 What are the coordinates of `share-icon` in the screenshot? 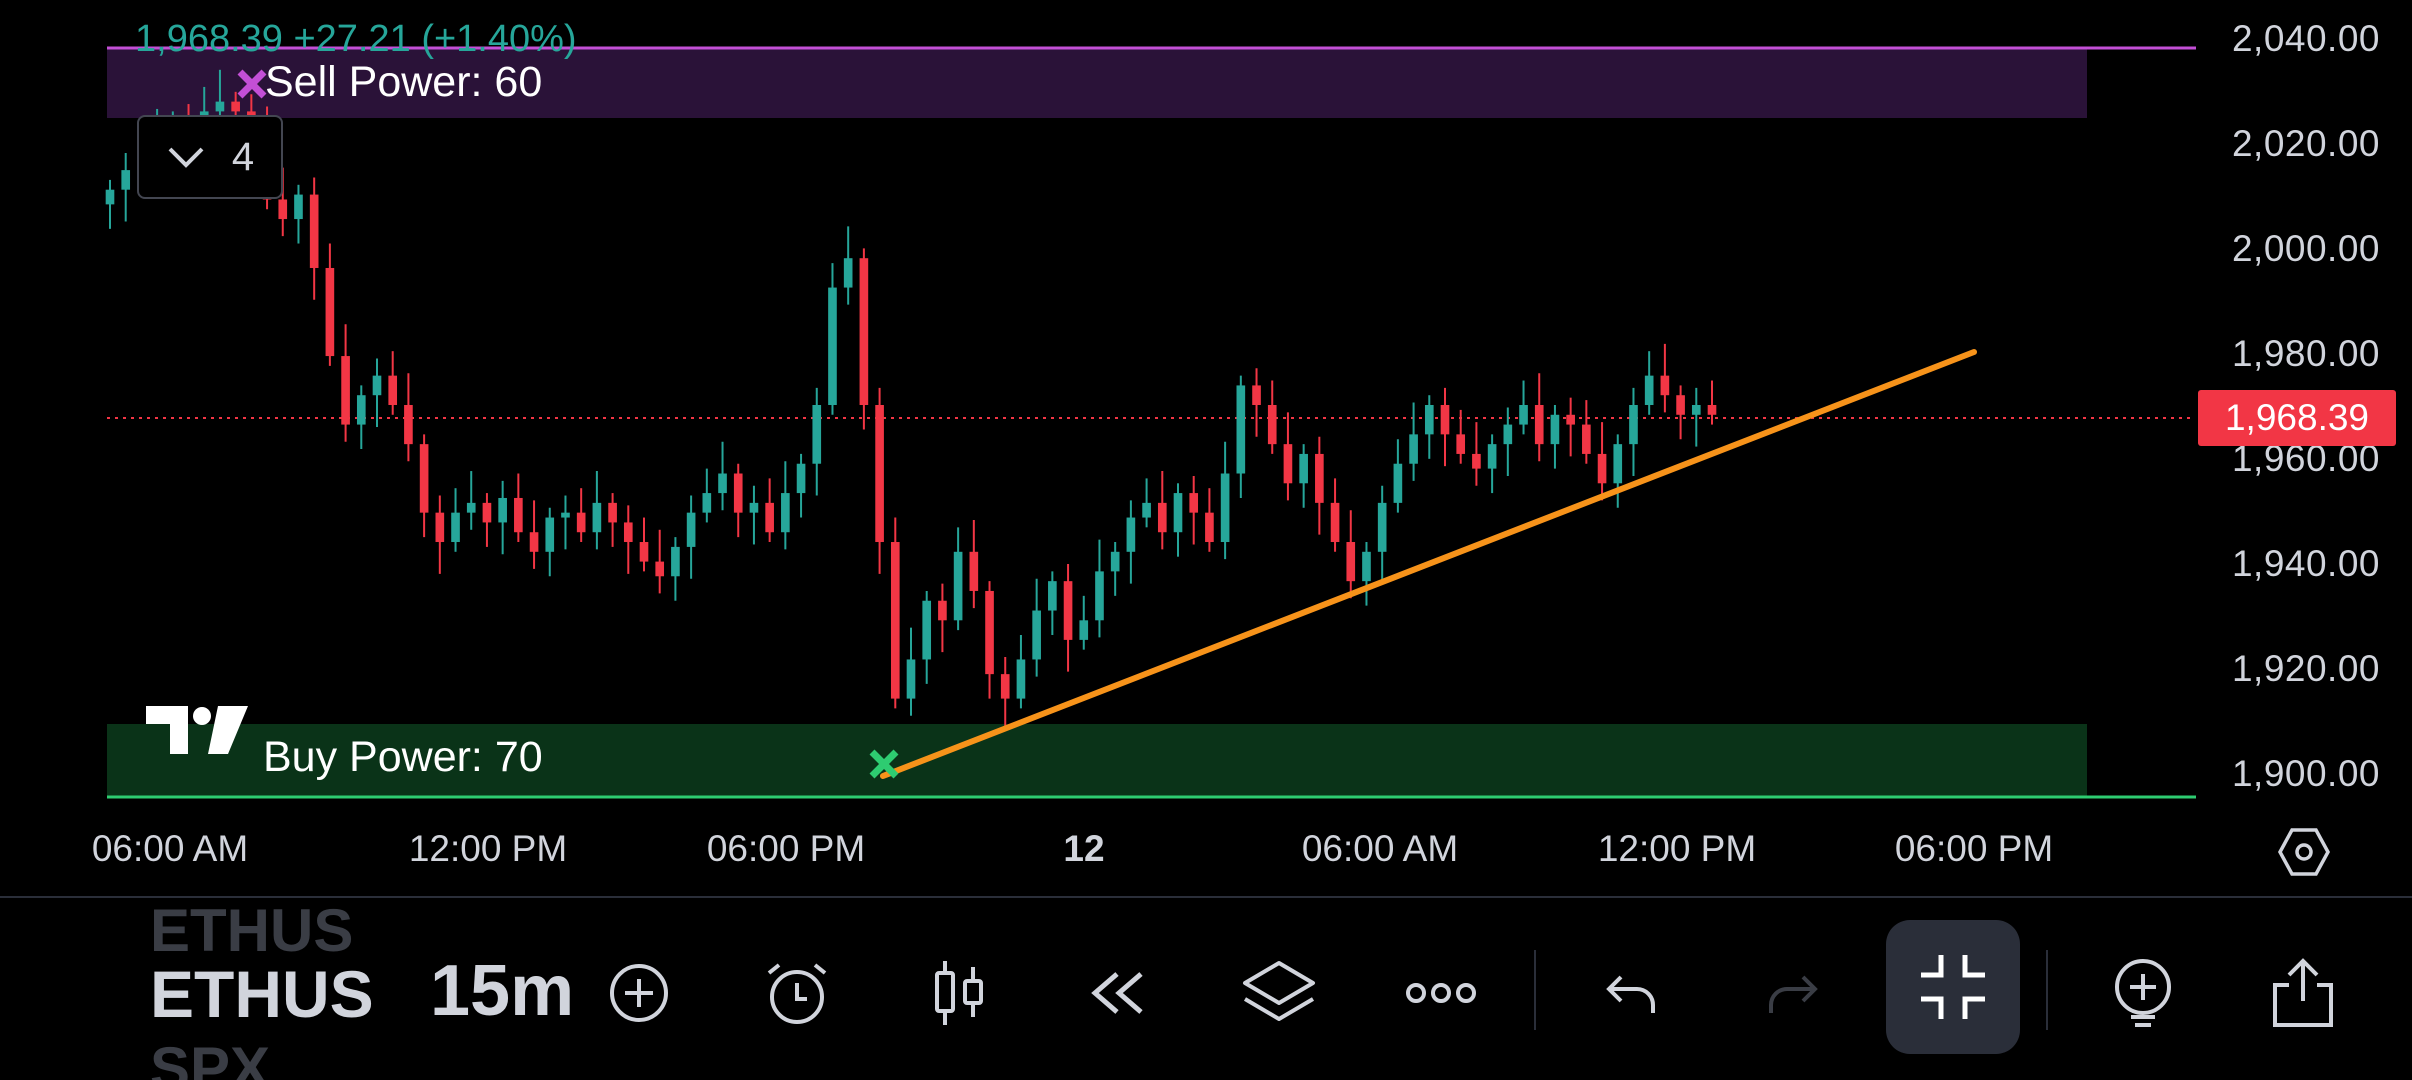 It's located at (2303, 992).